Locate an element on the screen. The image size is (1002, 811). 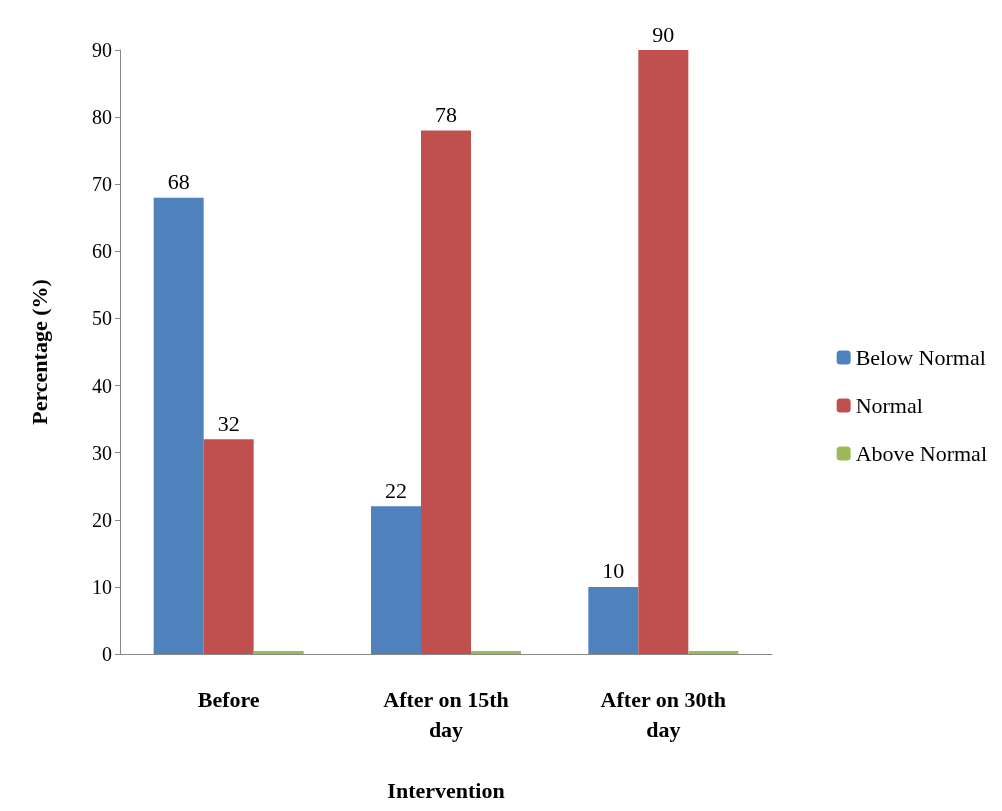
data-label: 10 is located at coordinates (613, 571).